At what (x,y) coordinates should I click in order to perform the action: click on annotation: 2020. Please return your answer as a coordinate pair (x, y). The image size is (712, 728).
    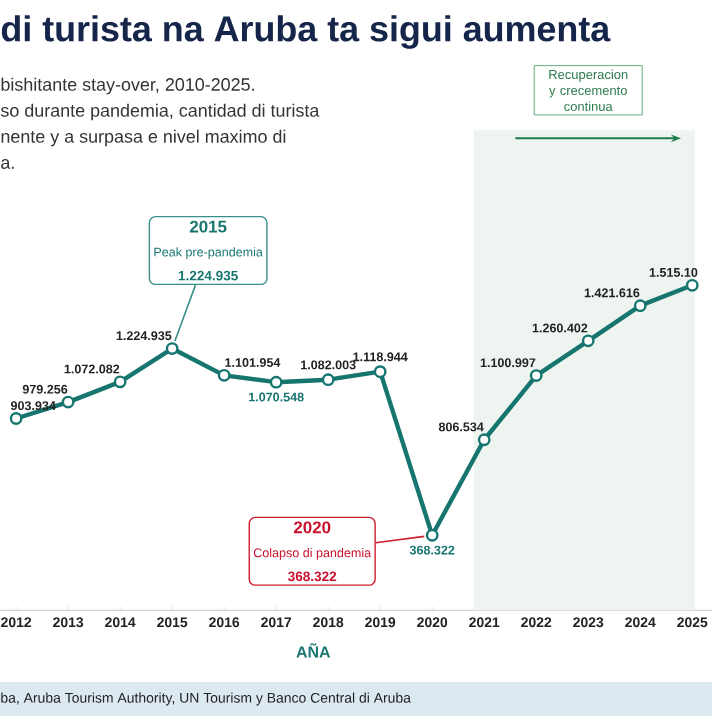
    Looking at the image, I should click on (312, 527).